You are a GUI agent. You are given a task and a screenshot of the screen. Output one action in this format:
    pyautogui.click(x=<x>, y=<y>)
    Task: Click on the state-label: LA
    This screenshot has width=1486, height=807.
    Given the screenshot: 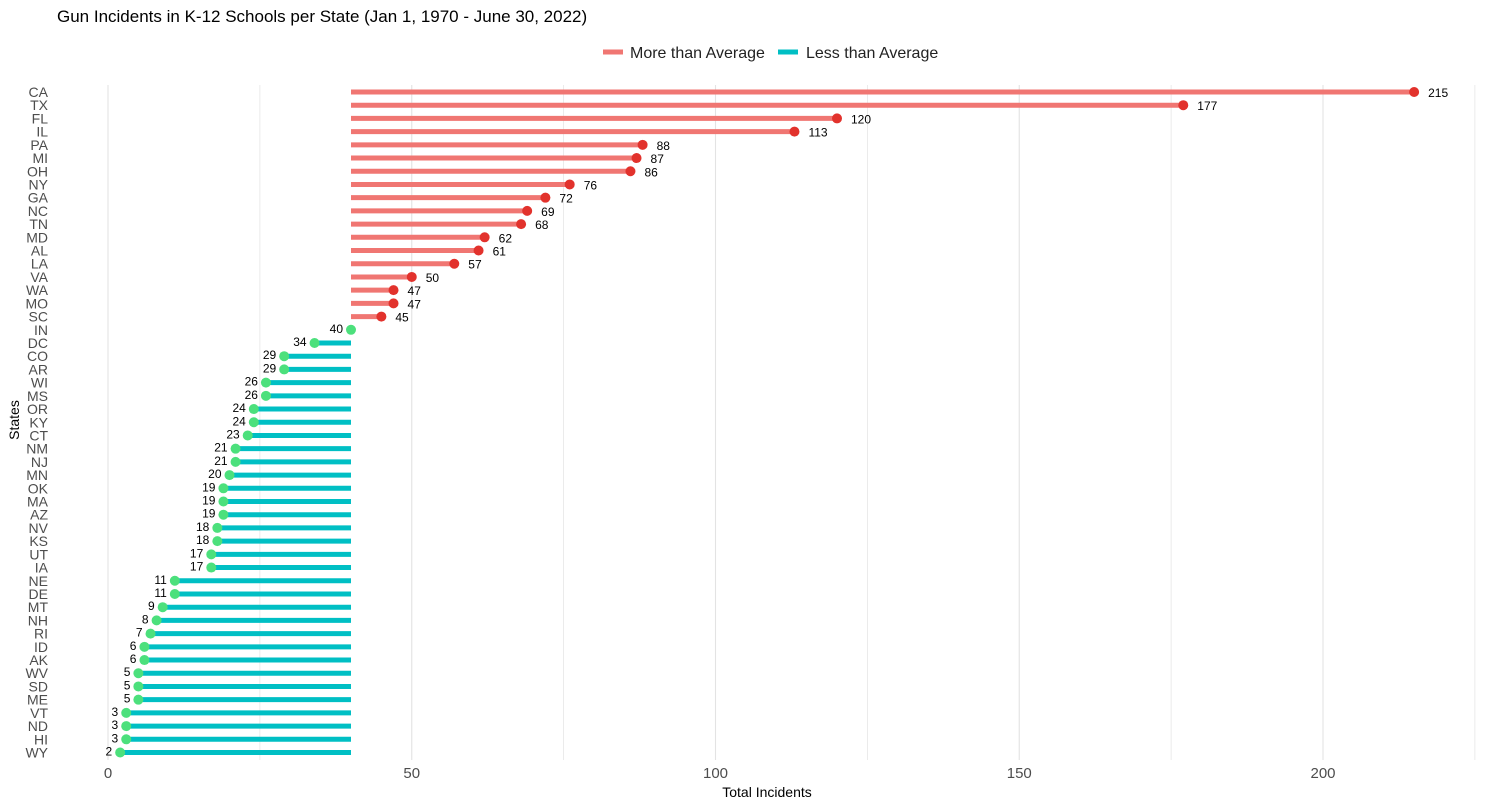 What is the action you would take?
    pyautogui.click(x=40, y=264)
    